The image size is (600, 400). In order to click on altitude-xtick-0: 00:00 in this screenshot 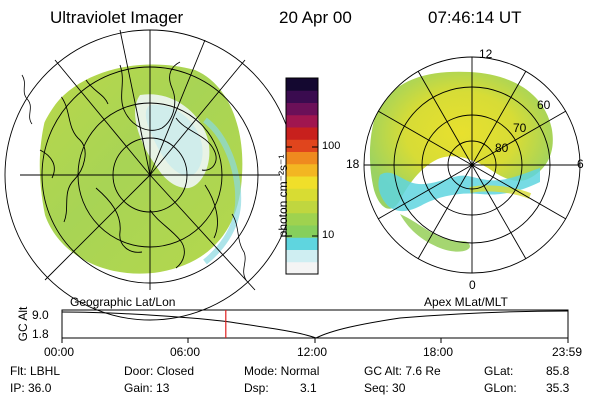, I will do `click(59, 352)`.